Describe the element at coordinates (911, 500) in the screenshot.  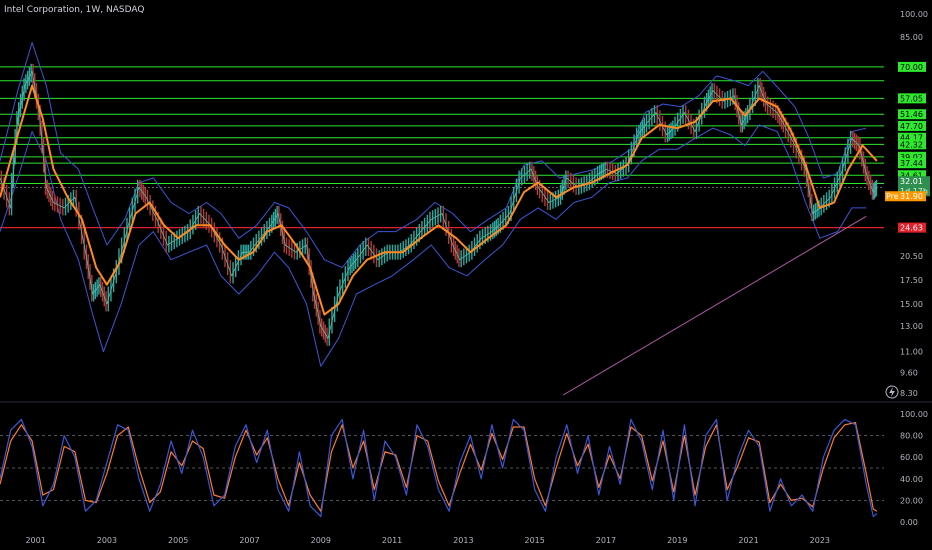
I see `stoch-axis-tick: 20.00` at that location.